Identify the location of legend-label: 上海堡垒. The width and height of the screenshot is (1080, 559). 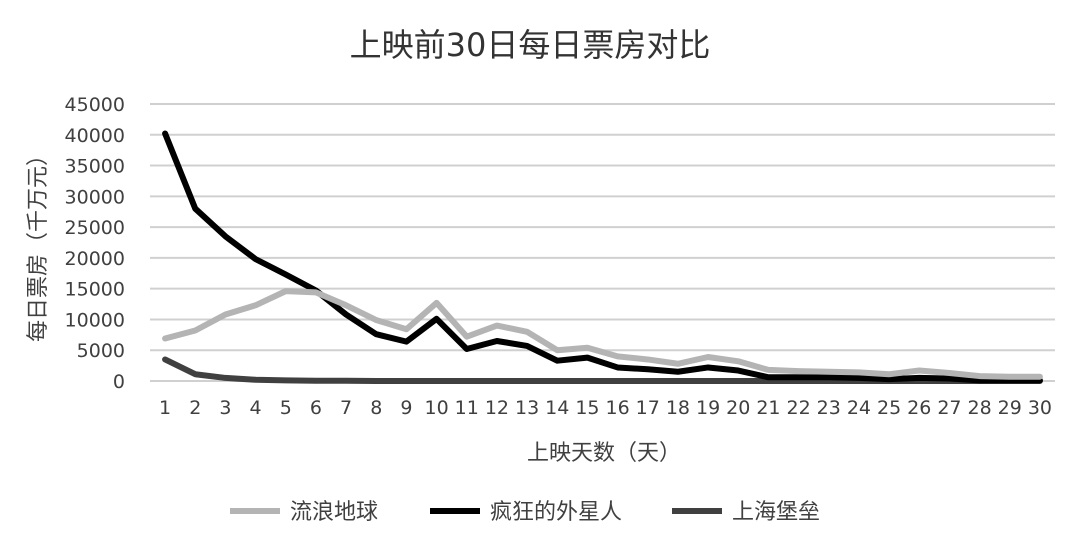
(776, 512).